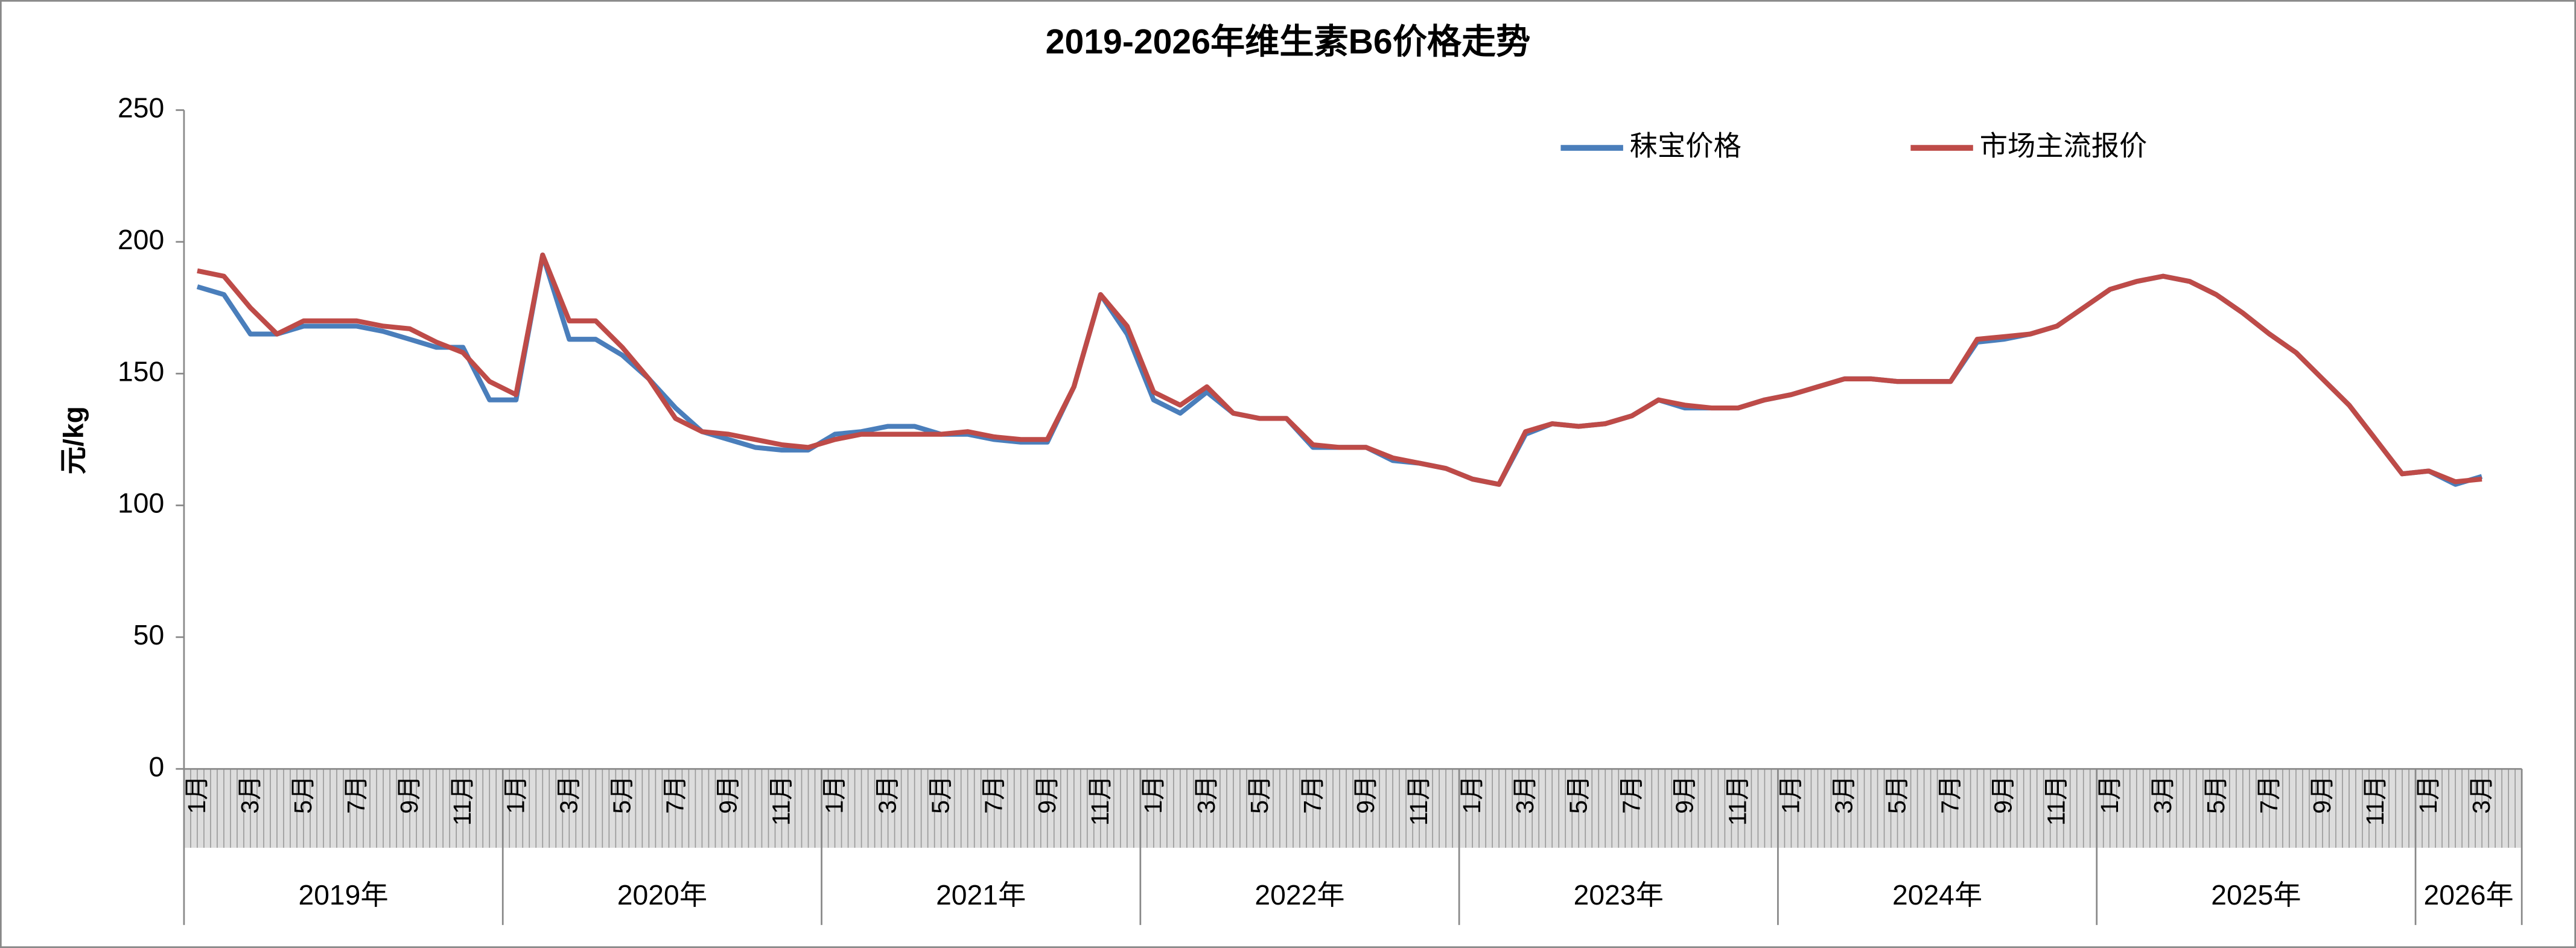 Image resolution: width=2576 pixels, height=948 pixels. I want to click on y-tick-label: 200, so click(141, 240).